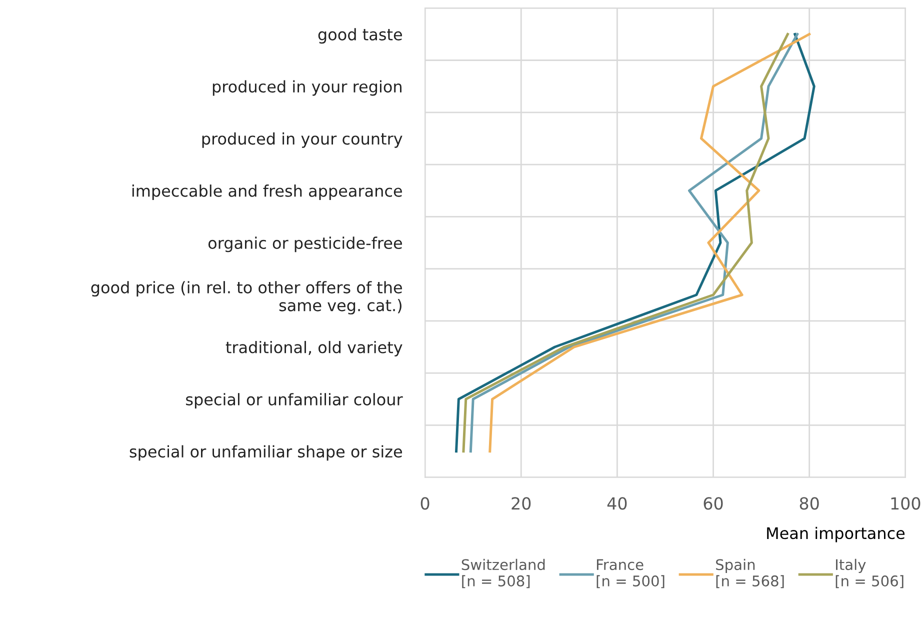 The width and height of the screenshot is (922, 624). Describe the element at coordinates (425, 503) in the screenshot. I see `x-tick-label: 0` at that location.